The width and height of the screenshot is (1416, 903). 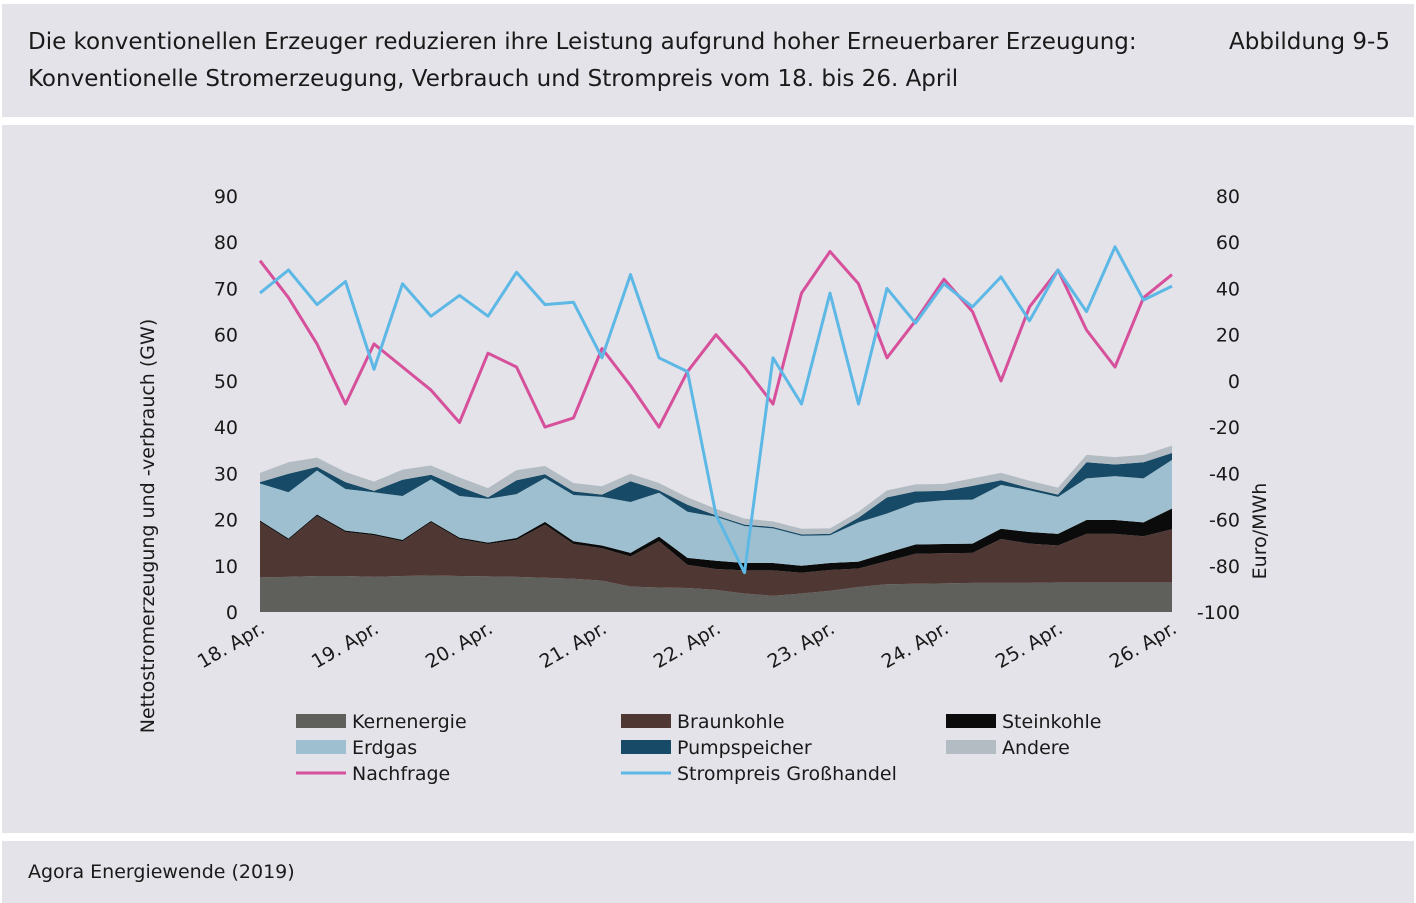 What do you see at coordinates (731, 722) in the screenshot?
I see `legend-label: Braunkohle` at bounding box center [731, 722].